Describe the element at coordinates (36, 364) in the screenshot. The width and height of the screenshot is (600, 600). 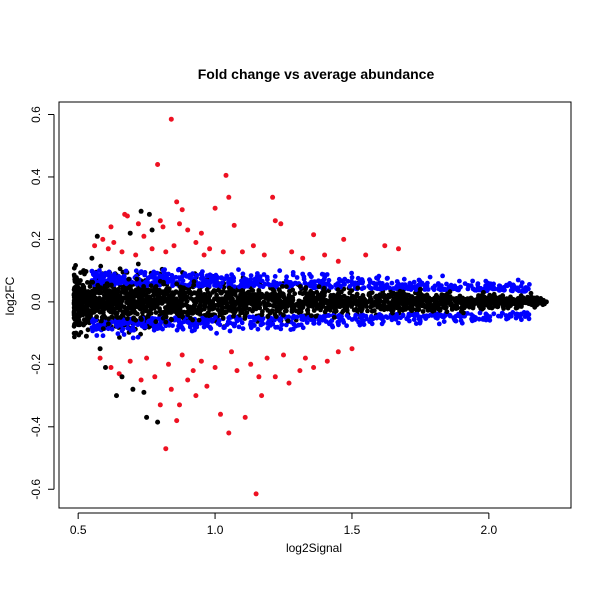
I see `y-tick-label: -0.2` at that location.